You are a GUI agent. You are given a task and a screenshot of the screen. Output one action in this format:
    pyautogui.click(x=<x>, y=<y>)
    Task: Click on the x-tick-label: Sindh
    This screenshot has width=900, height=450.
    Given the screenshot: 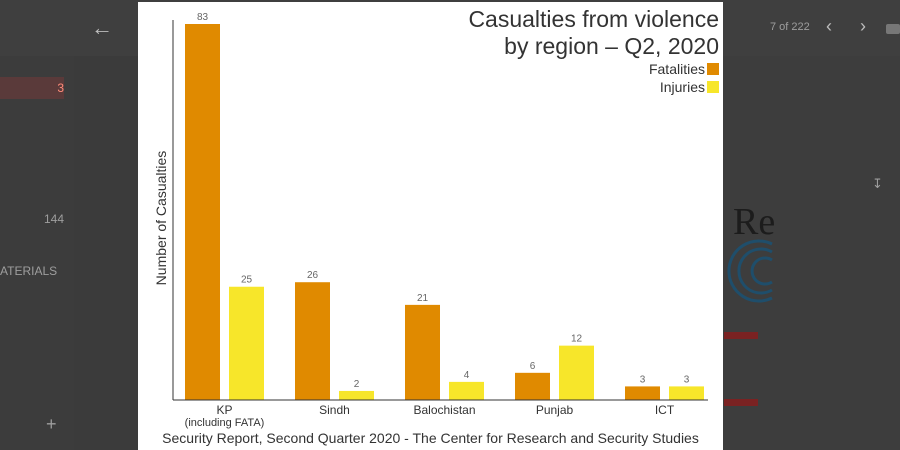 What is the action you would take?
    pyautogui.click(x=334, y=410)
    